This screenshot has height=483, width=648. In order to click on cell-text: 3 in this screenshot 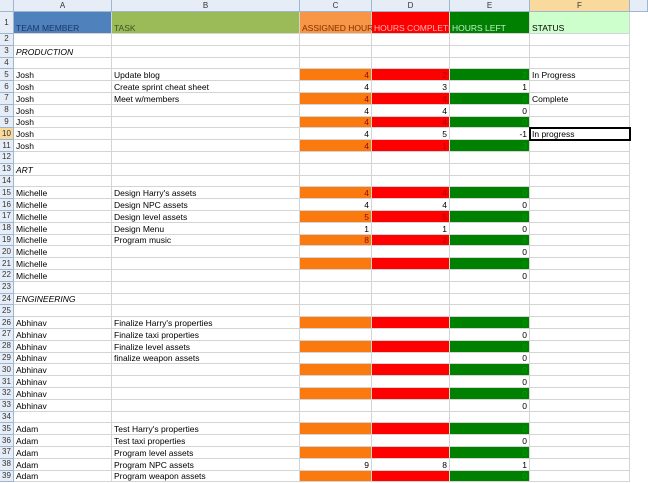, I will do `click(490, 146)`.